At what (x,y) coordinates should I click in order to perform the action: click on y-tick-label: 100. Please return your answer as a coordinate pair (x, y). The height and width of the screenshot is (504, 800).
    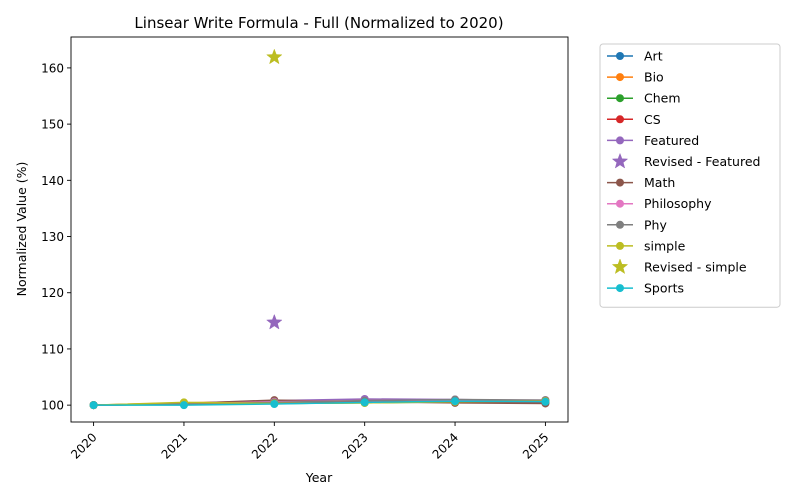
    Looking at the image, I should click on (52, 406).